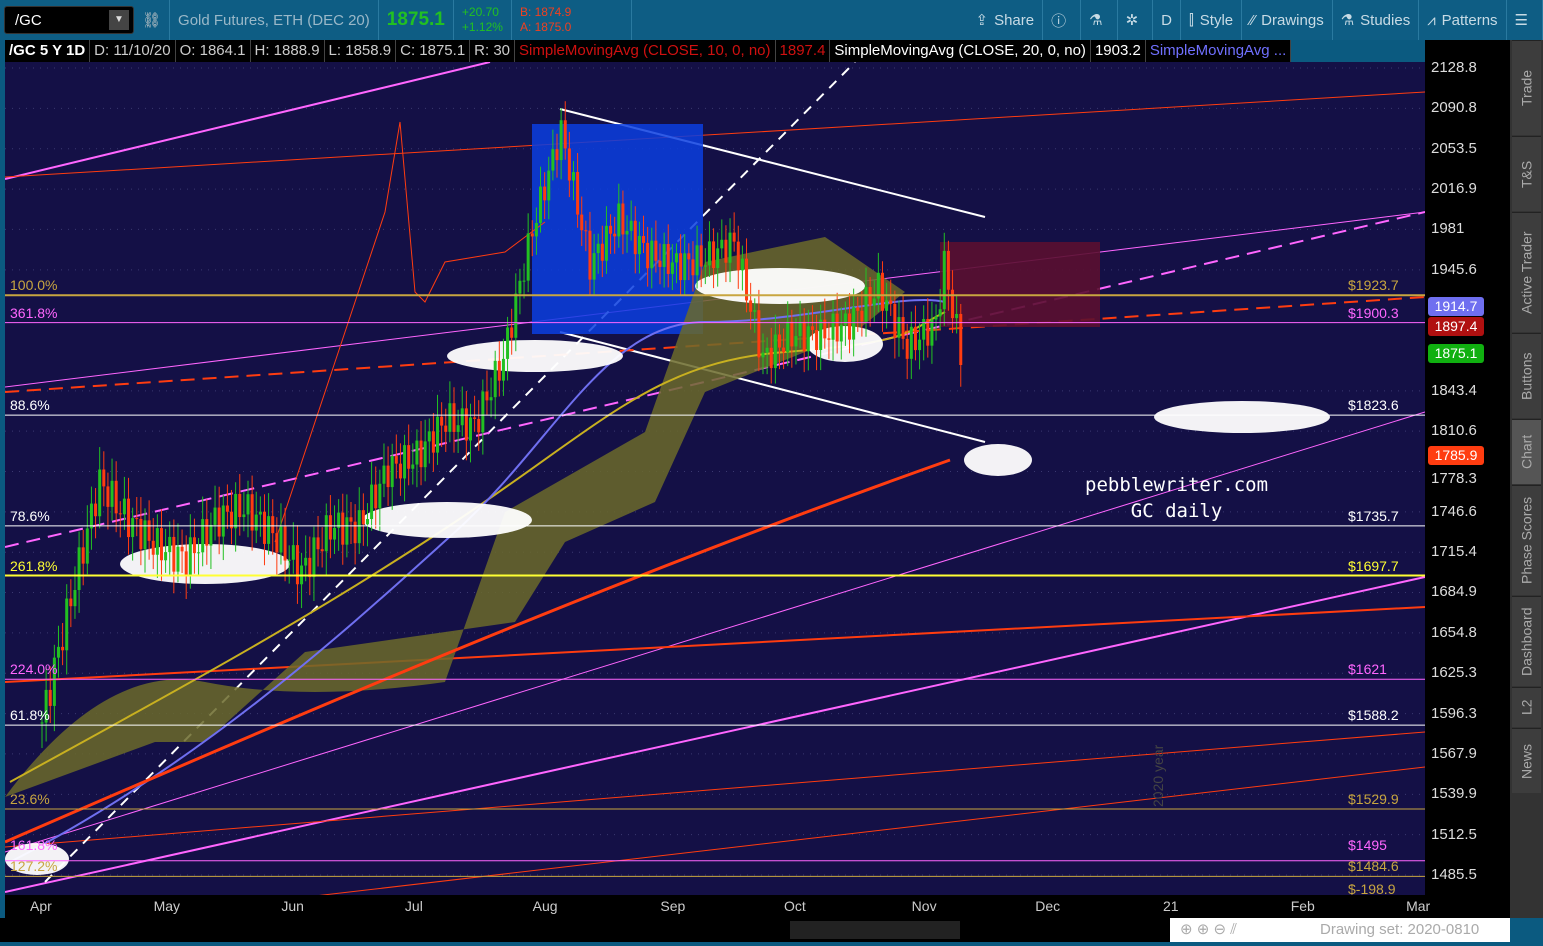 This screenshot has height=946, width=1543. What do you see at coordinates (69, 20) in the screenshot?
I see `symbol-selector: /GC ▼` at bounding box center [69, 20].